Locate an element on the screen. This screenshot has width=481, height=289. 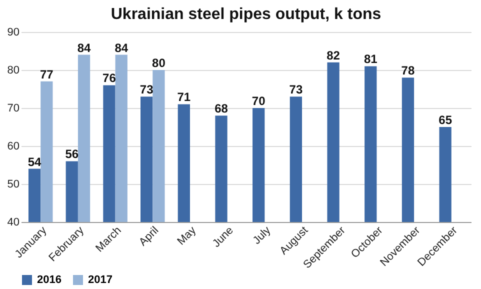
data-label: 70 is located at coordinates (259, 101).